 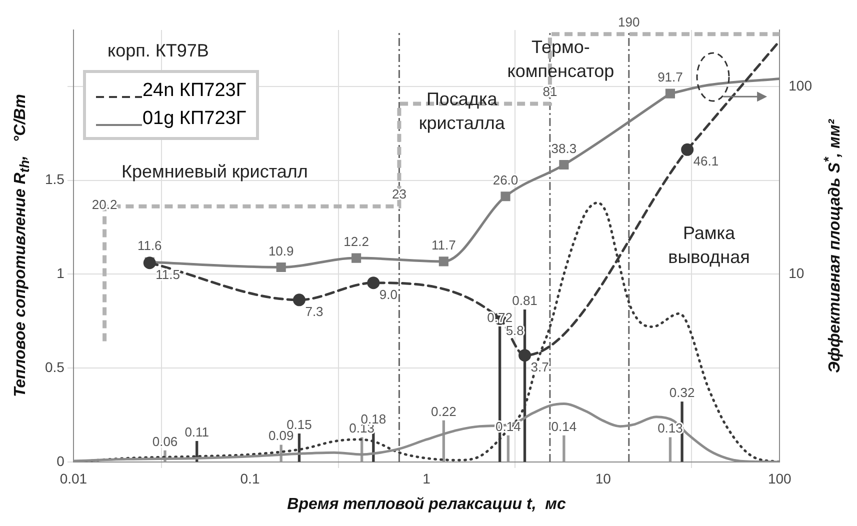 I want to click on annotation: Рамка выводная, so click(x=709, y=244).